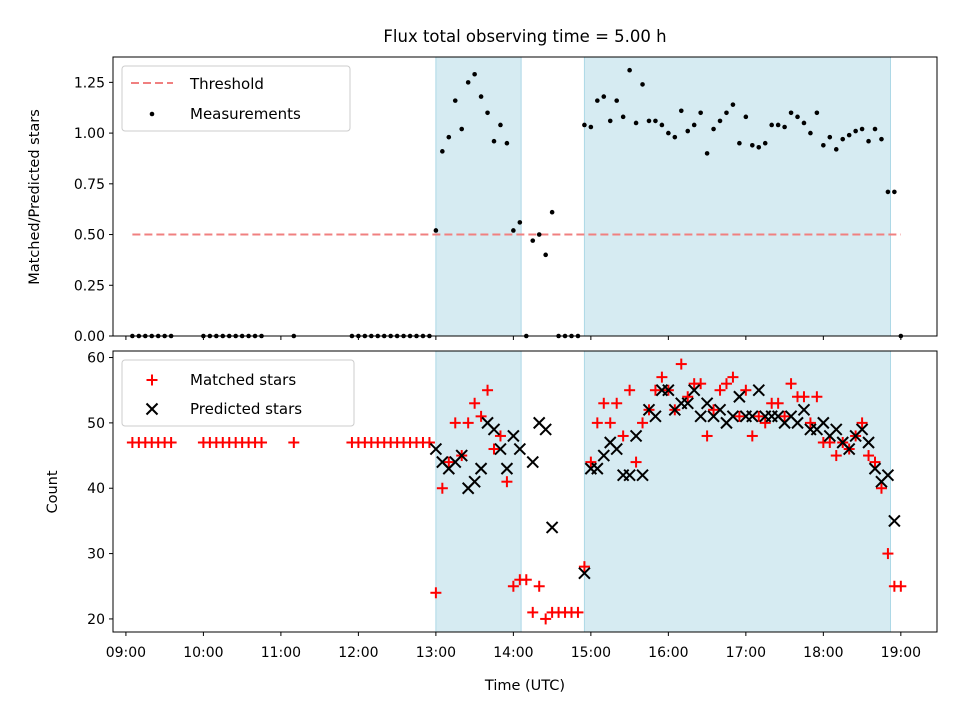  I want to click on shaded-interval, so click(478, 196).